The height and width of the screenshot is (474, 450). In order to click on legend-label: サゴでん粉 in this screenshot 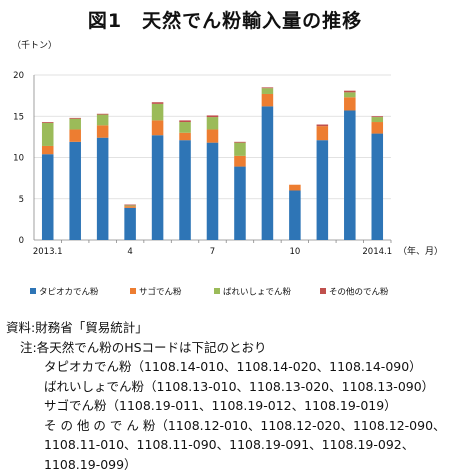, I will do `click(160, 292)`.